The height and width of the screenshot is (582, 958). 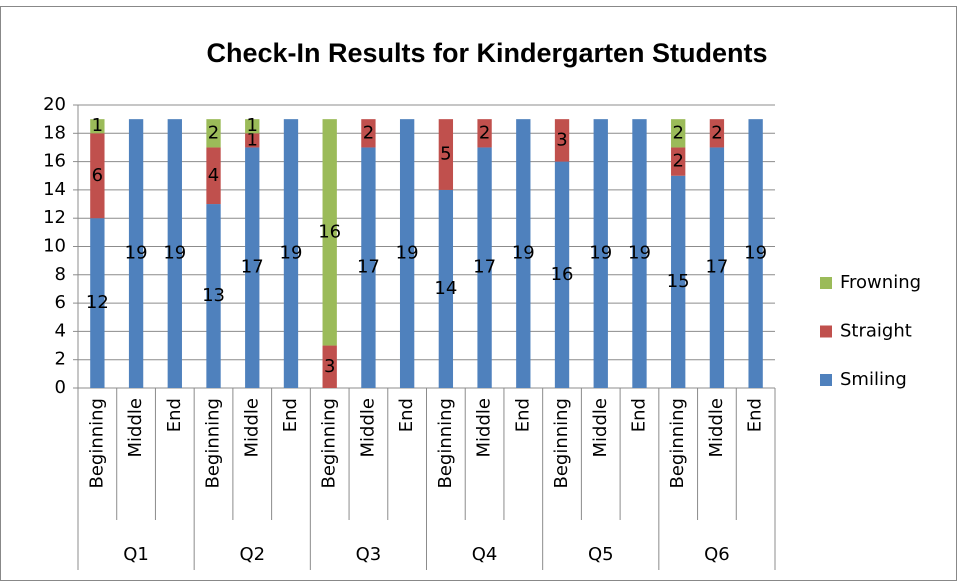 What do you see at coordinates (601, 554) in the screenshot?
I see `group-label: Q5` at bounding box center [601, 554].